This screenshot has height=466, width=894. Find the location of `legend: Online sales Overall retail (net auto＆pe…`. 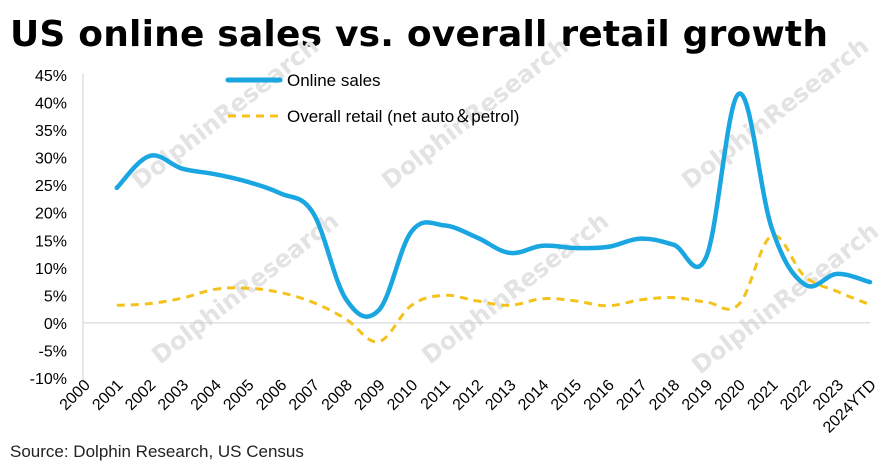

legend: Online sales Overall retail (net auto＆pe… is located at coordinates (372, 98).